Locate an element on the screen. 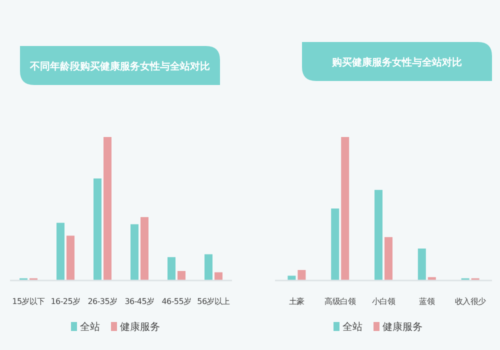 The image size is (500, 350). chart-title: 不同年龄段购买健康服务女性与全站对比 is located at coordinates (119, 66).